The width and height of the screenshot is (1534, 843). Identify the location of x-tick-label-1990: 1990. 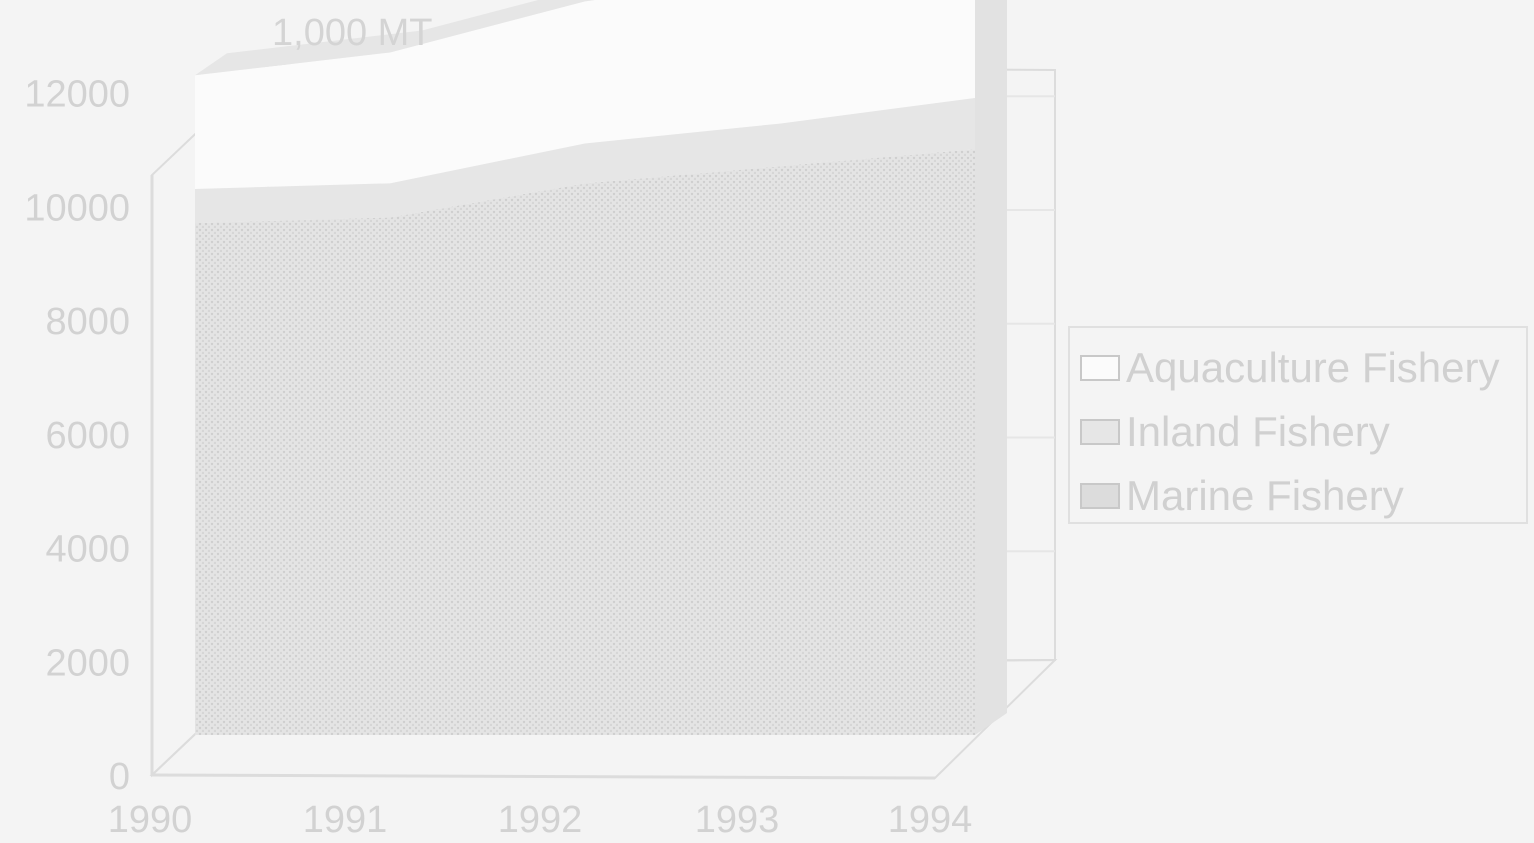
(150, 820).